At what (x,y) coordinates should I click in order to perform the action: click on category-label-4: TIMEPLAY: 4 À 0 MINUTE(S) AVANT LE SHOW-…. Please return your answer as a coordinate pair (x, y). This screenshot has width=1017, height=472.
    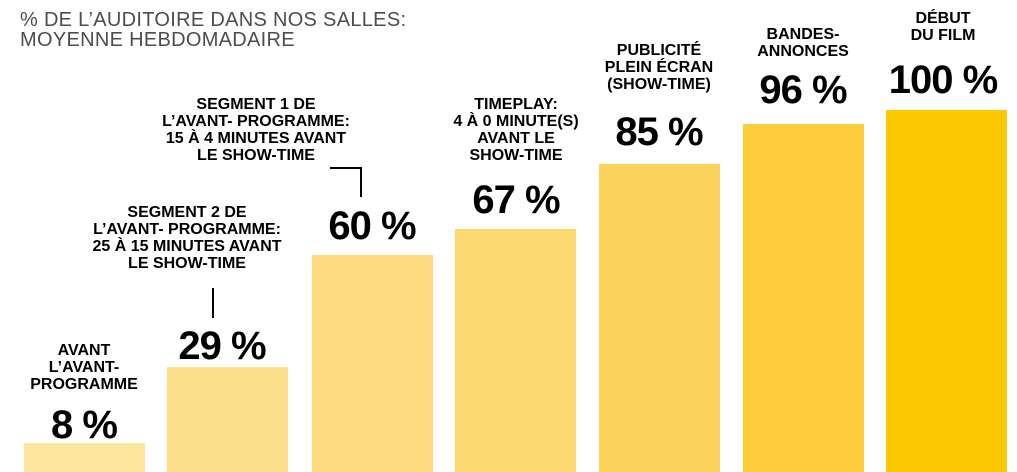
    Looking at the image, I should click on (516, 130).